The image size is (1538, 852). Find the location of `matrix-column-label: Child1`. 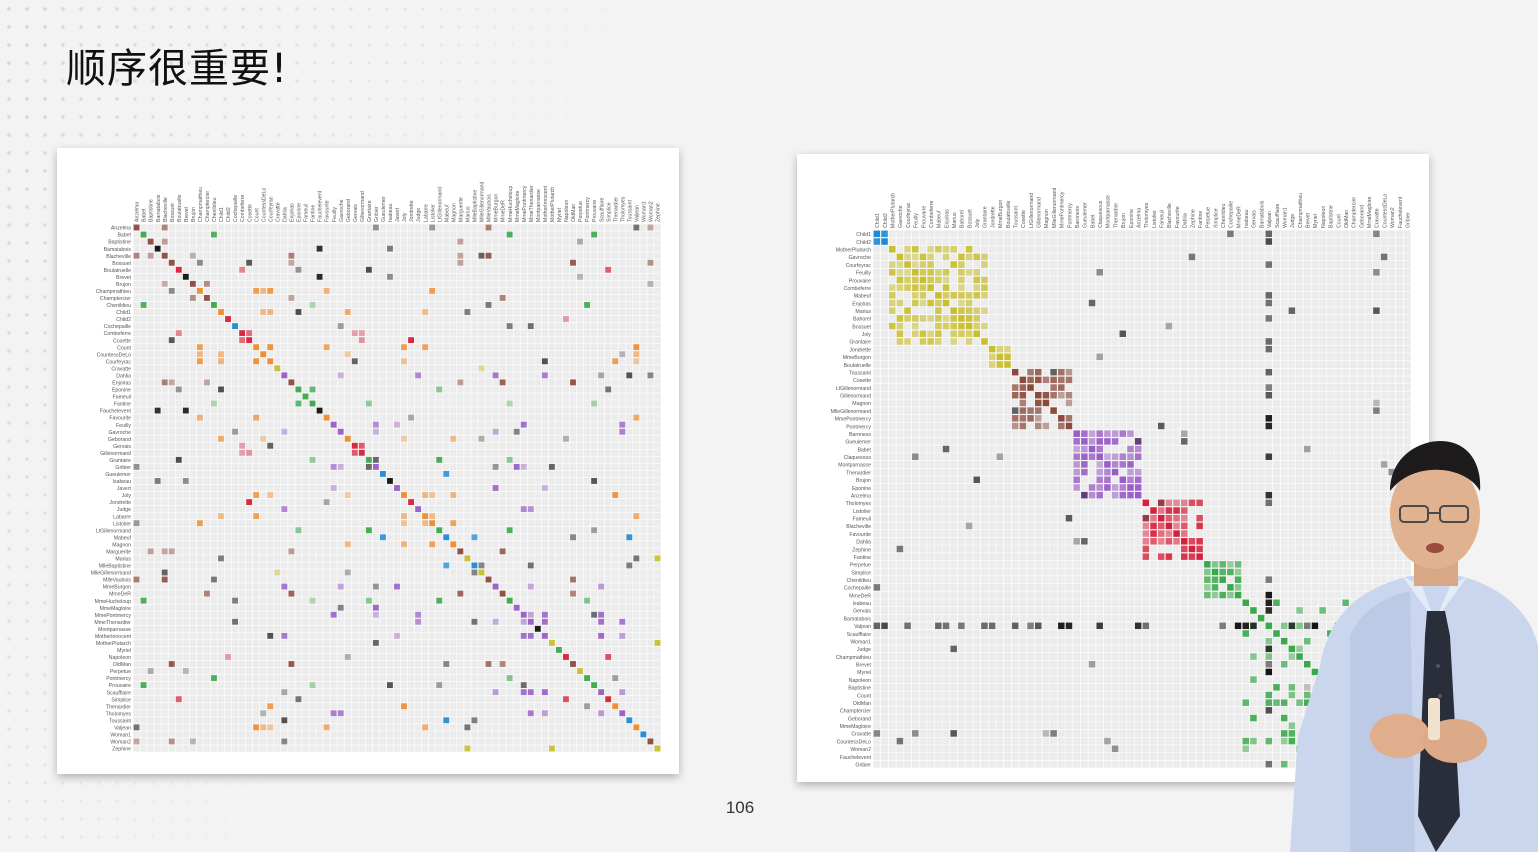

matrix-column-label: Child1 is located at coordinates (222, 214).